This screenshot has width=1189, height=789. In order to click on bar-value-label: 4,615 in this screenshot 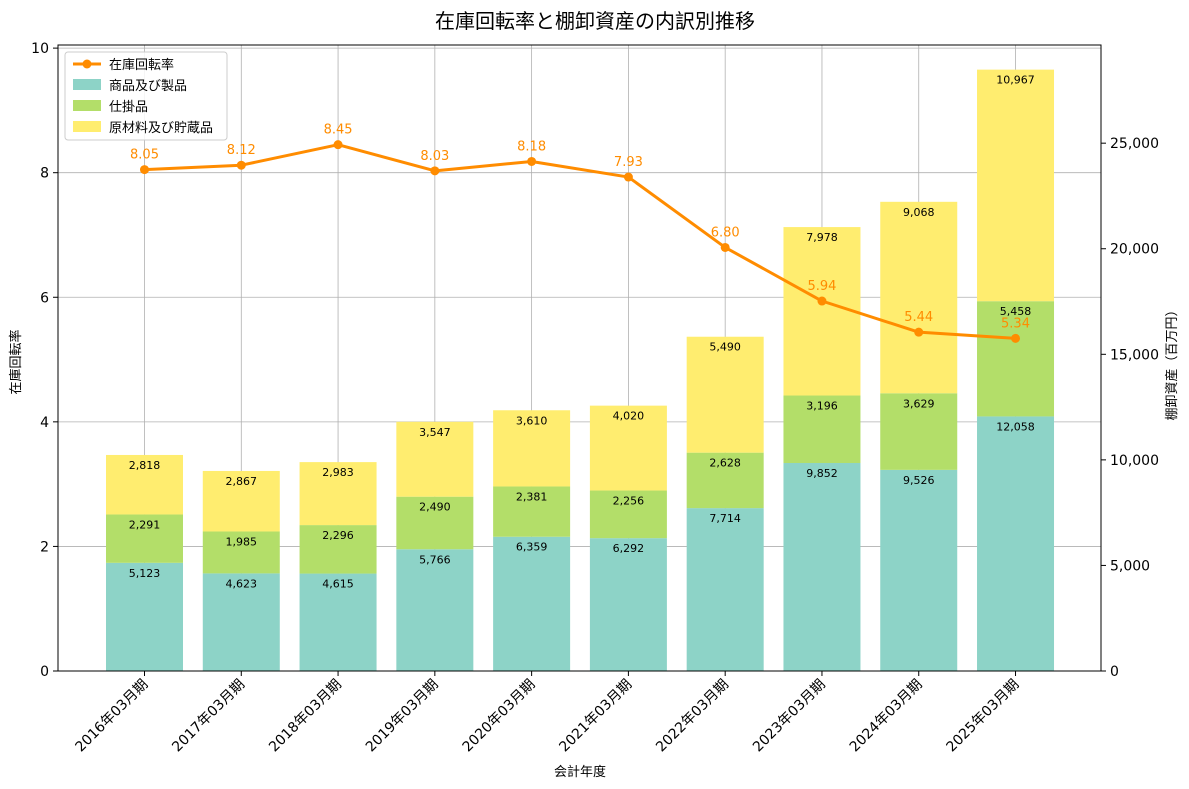, I will do `click(338, 584)`.